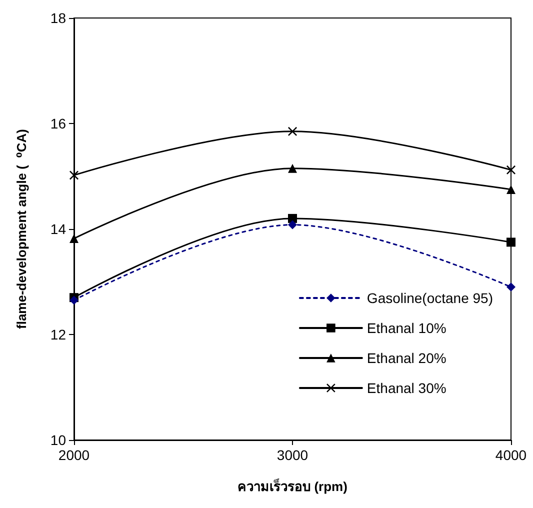  Describe the element at coordinates (58, 440) in the screenshot. I see `y-tick-label: 10` at that location.